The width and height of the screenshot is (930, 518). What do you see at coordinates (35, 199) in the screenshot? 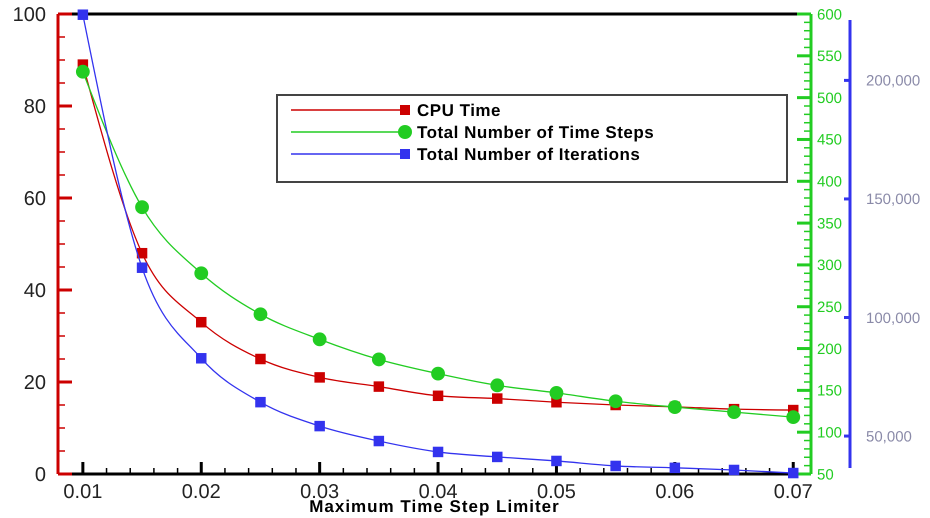
I see `y-tick-label: 60` at bounding box center [35, 199].